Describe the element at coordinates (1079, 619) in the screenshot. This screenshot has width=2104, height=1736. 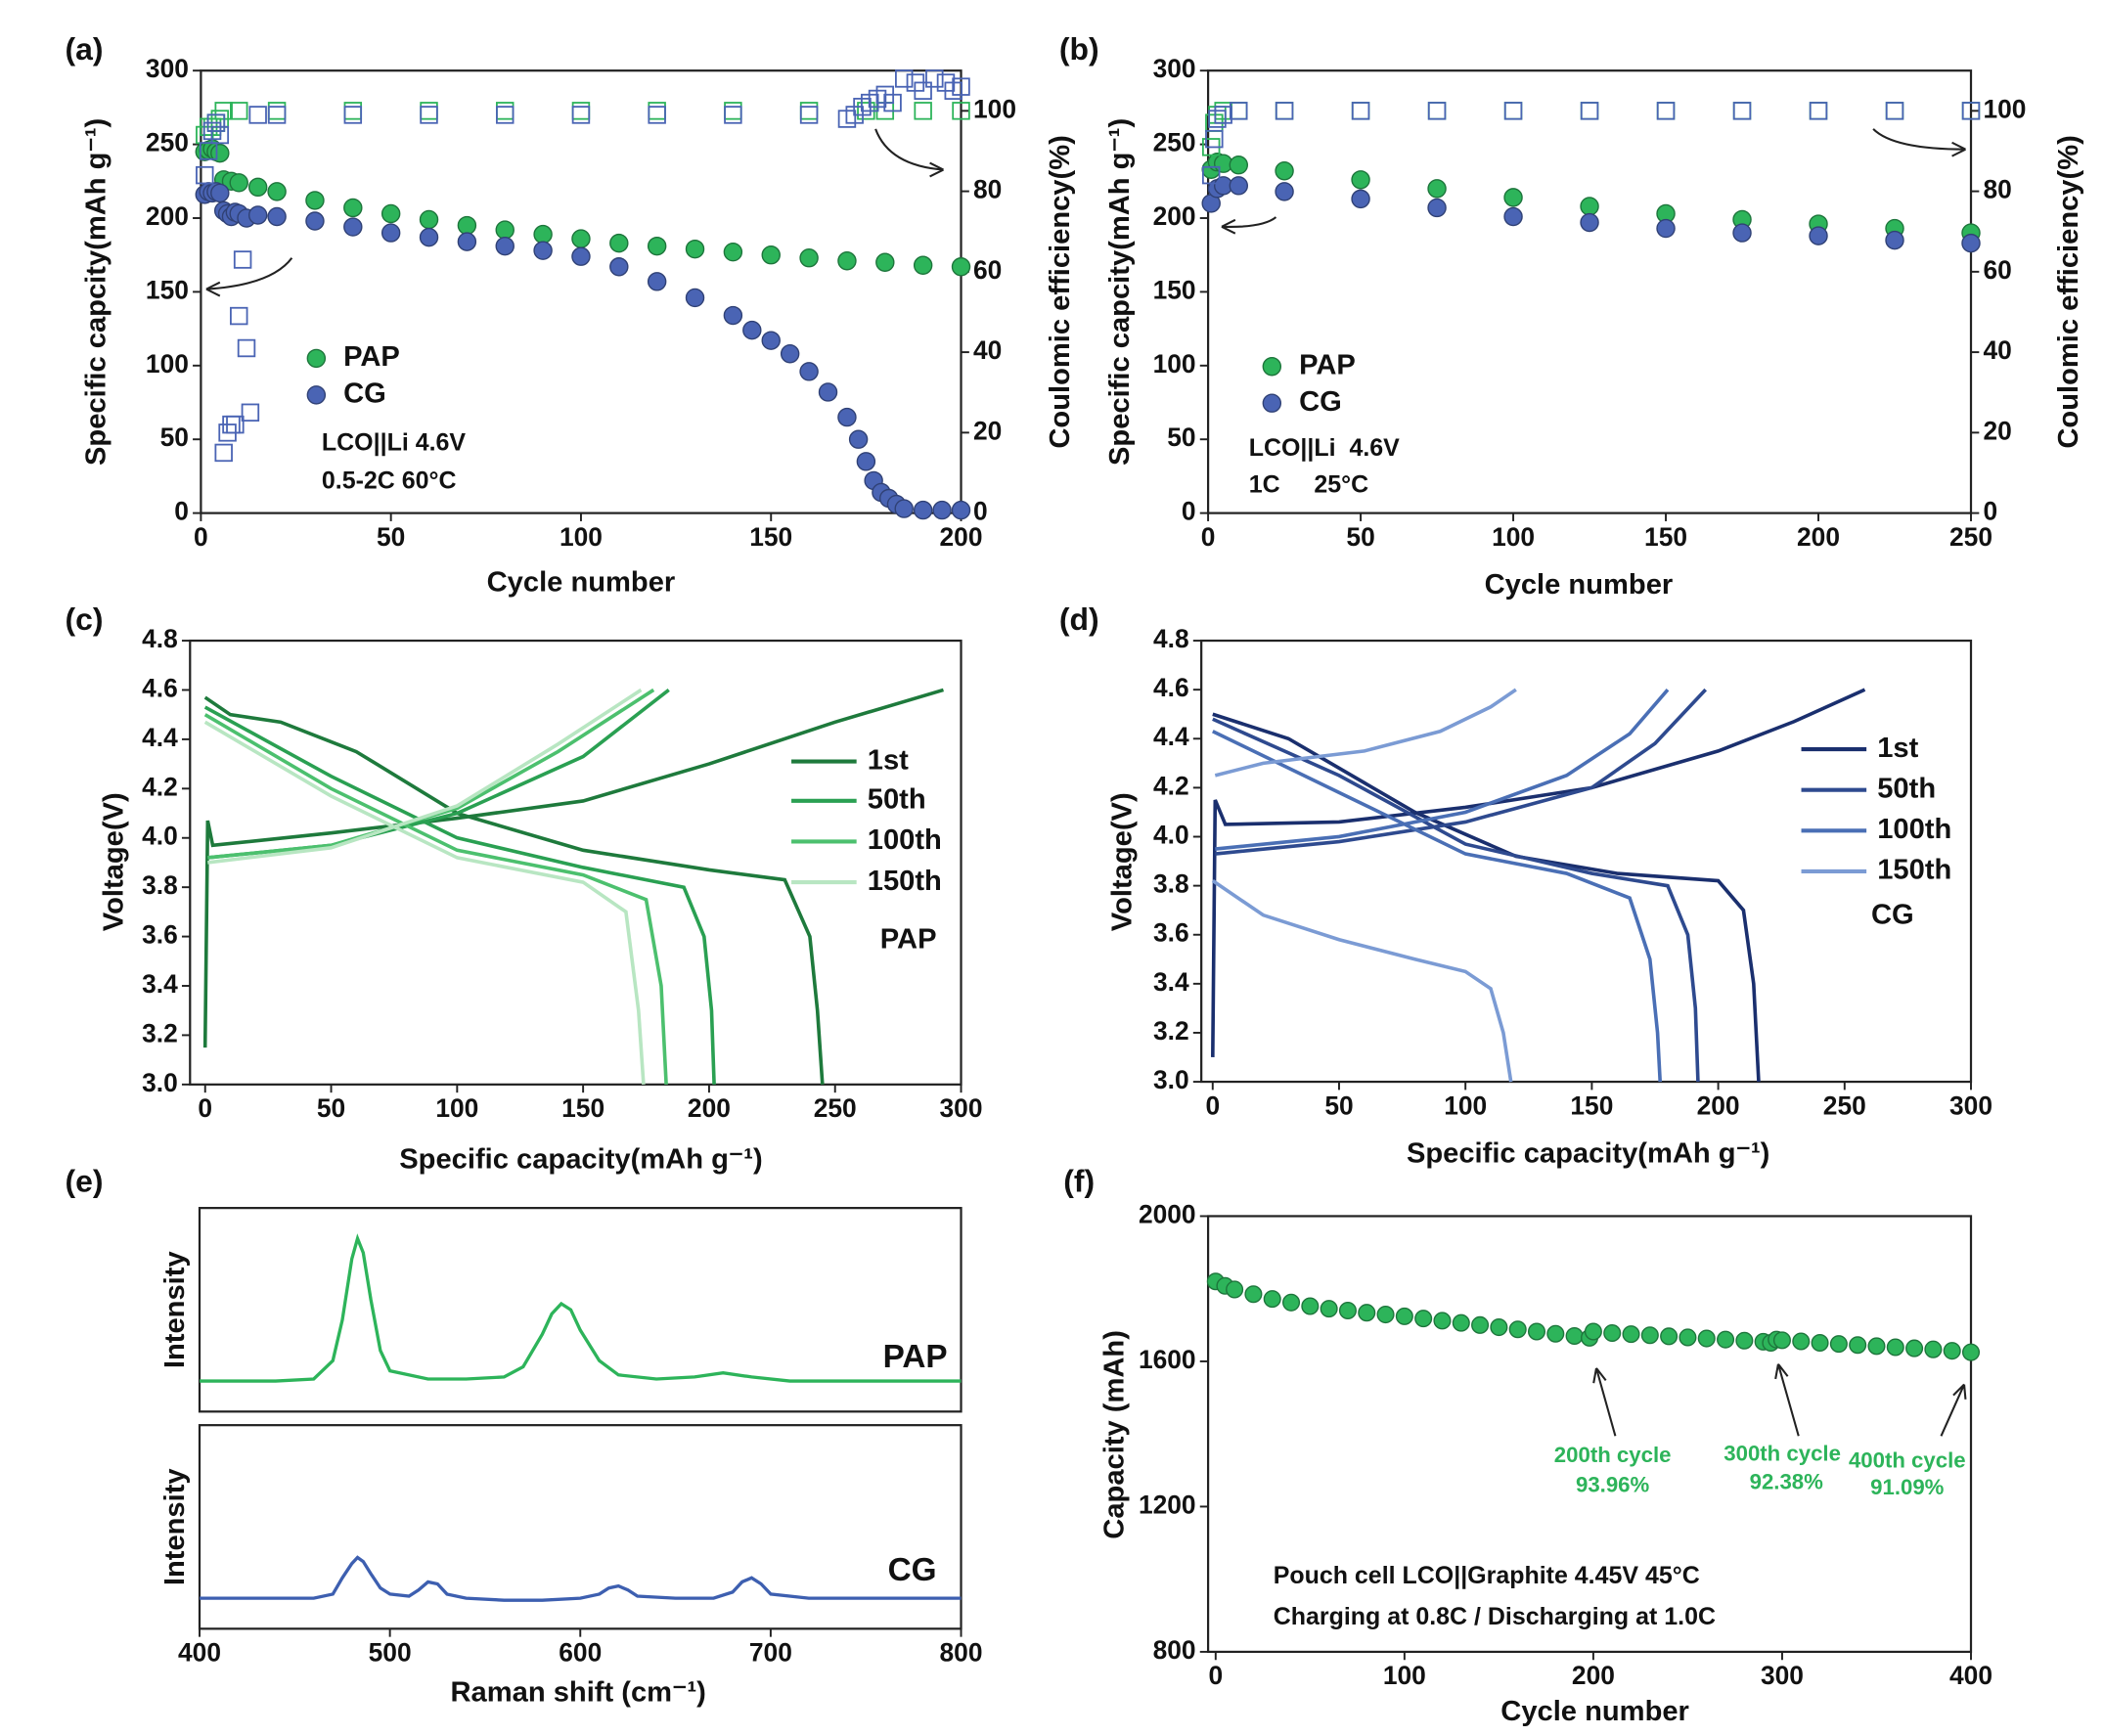
I see `panel-label: (d)` at that location.